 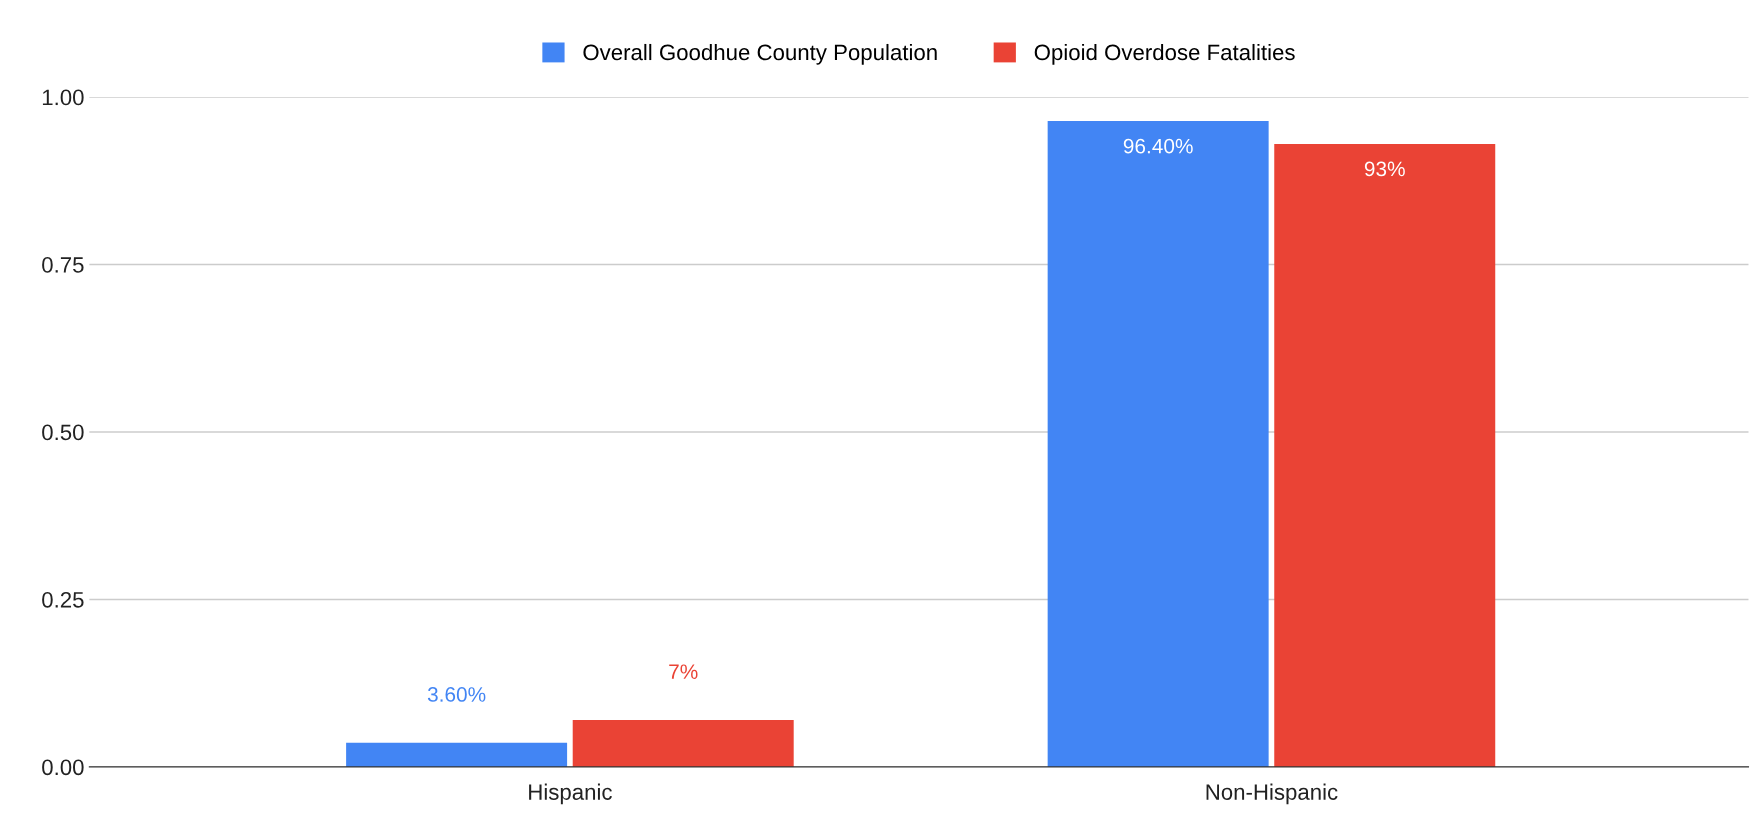 What do you see at coordinates (1164, 54) in the screenshot?
I see `legend-label: Opioid Overdose Fatalities` at bounding box center [1164, 54].